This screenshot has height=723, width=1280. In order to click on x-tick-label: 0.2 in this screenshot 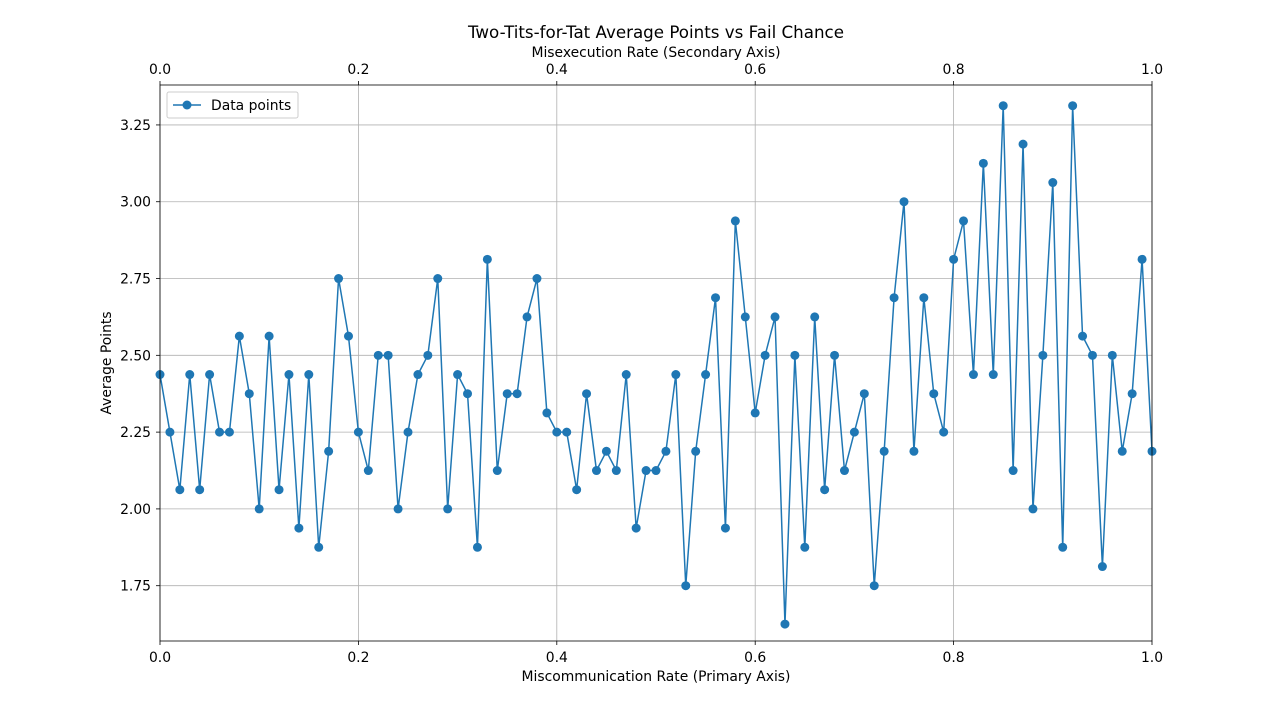, I will do `click(358, 658)`.